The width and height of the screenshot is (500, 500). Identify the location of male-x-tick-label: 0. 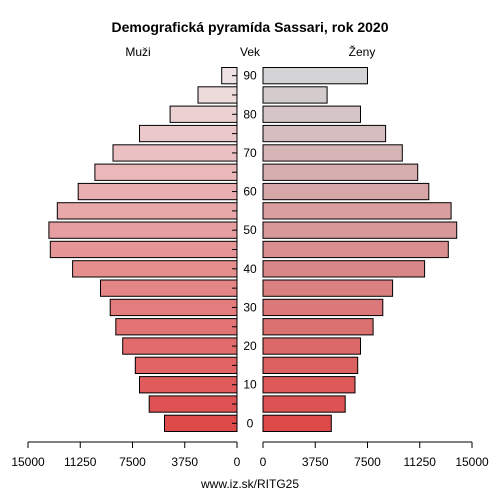
(237, 462).